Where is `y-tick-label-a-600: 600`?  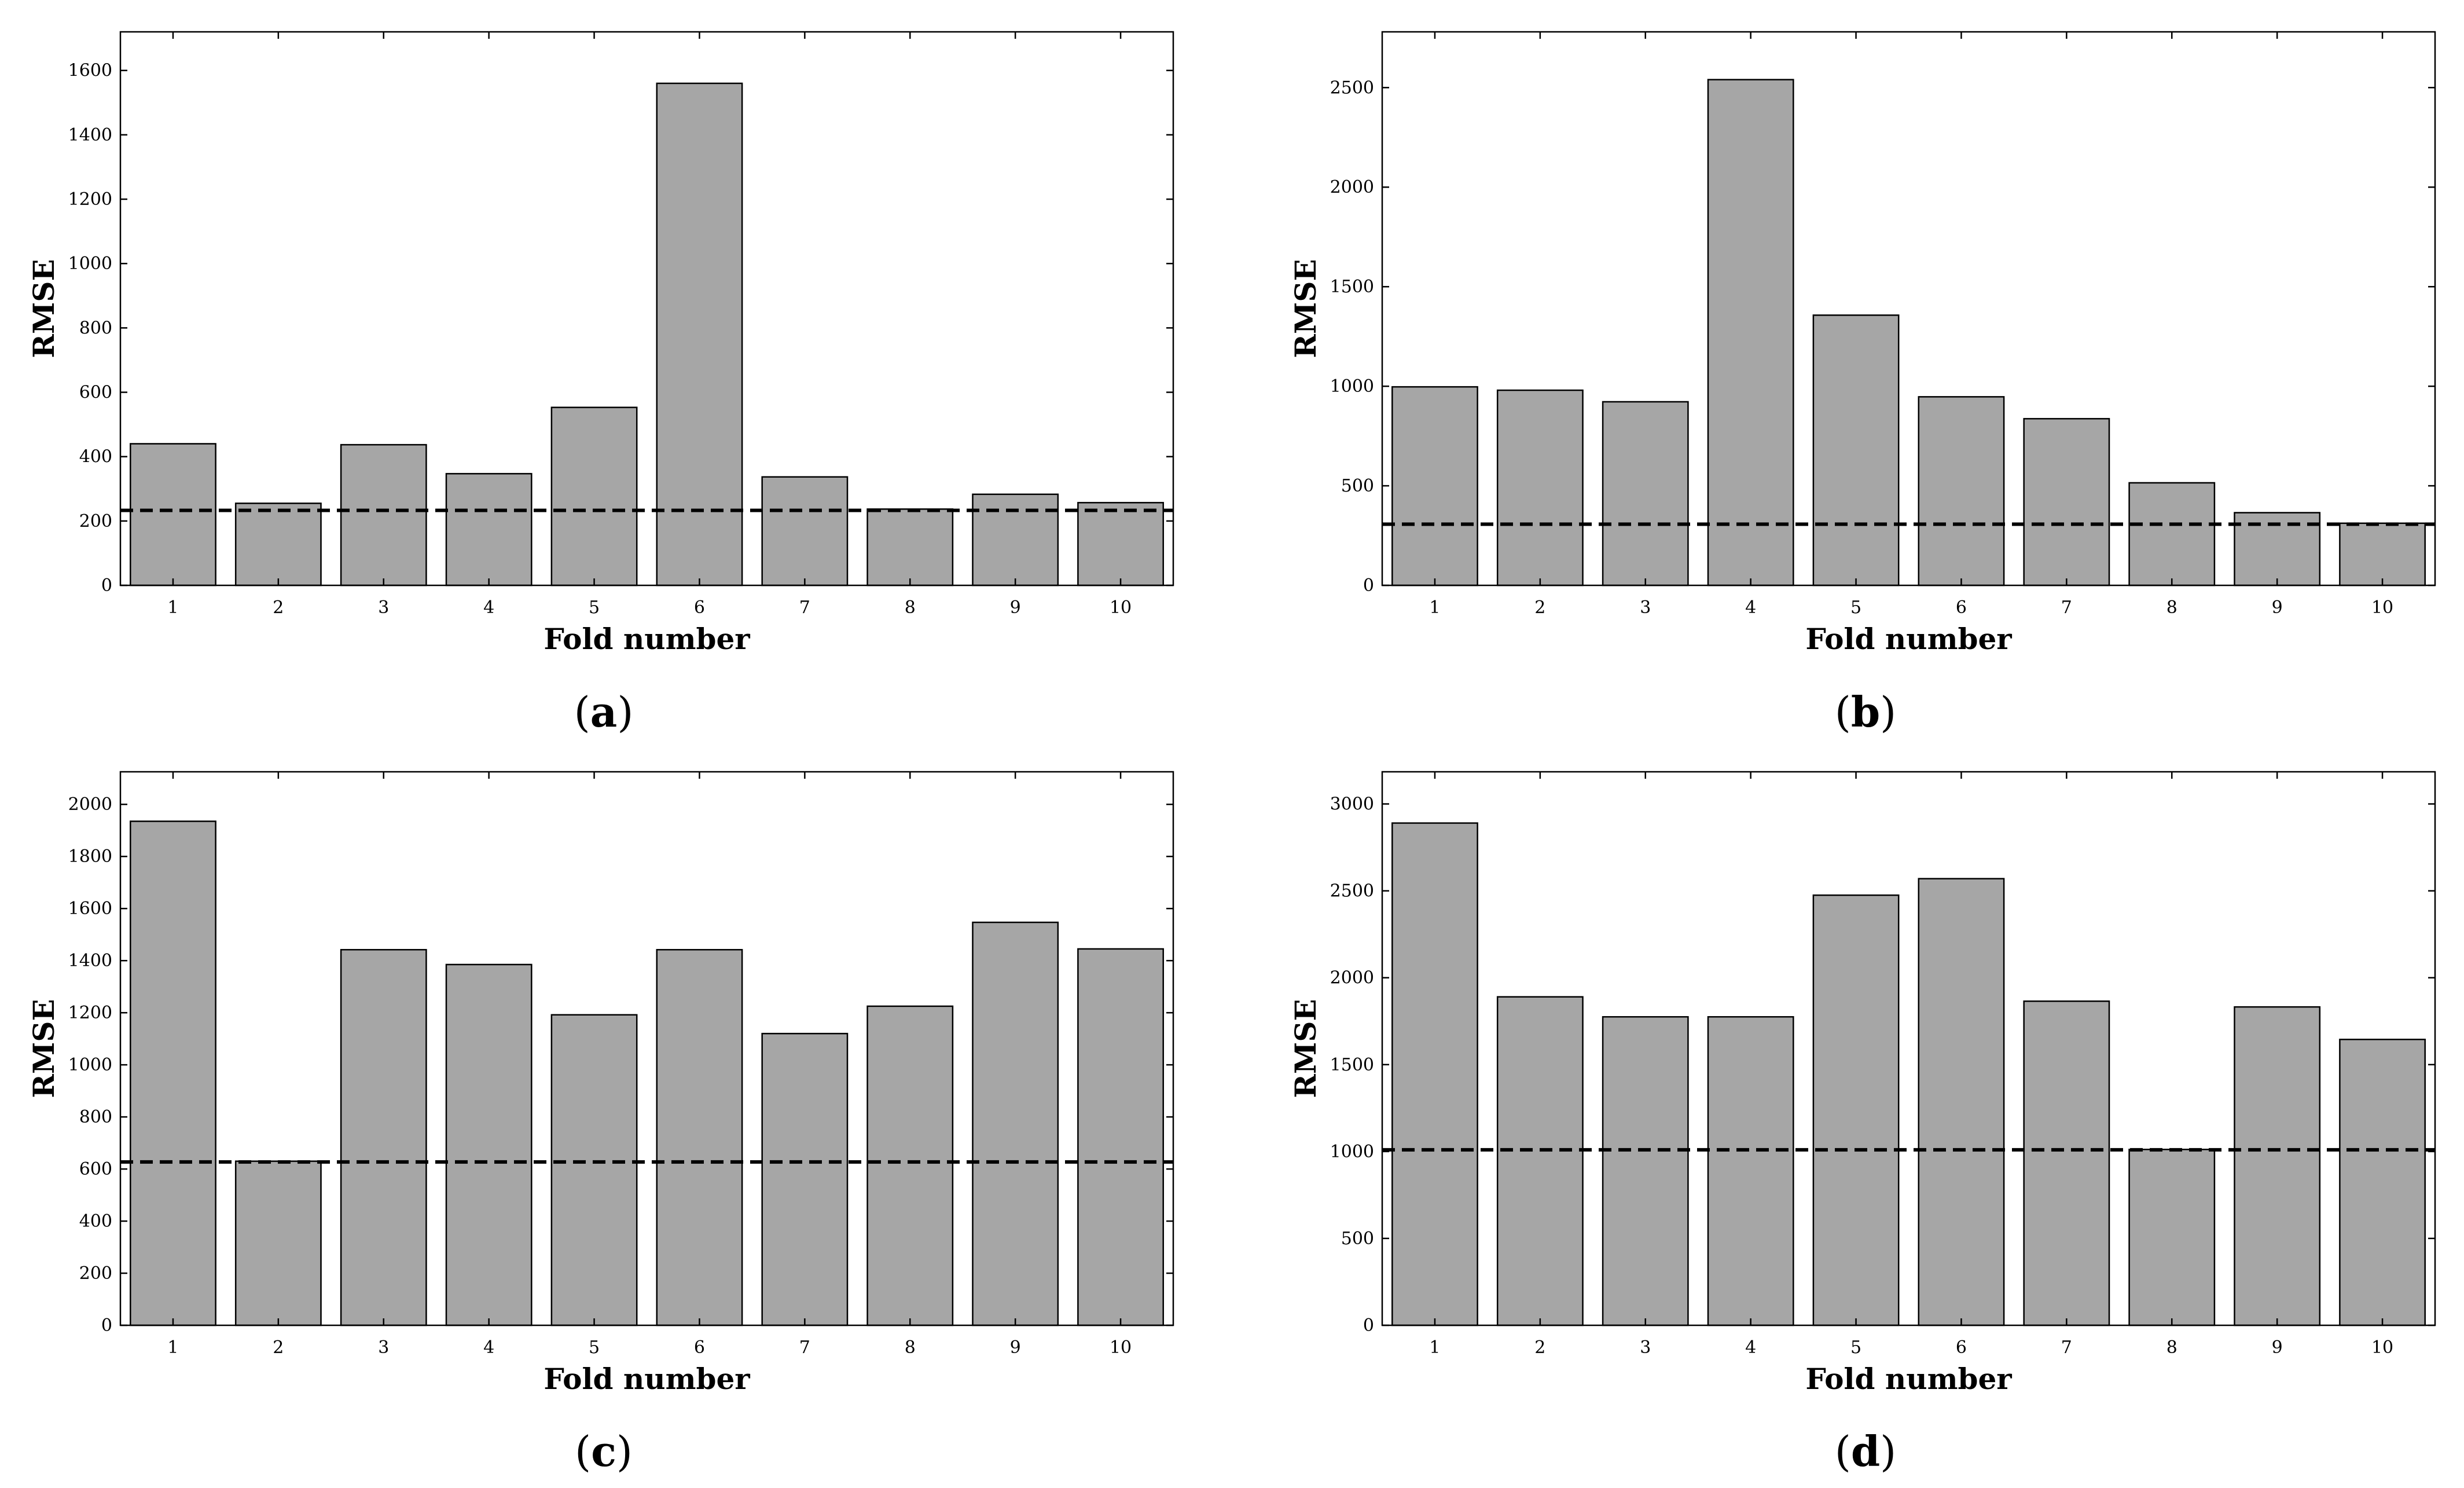 y-tick-label-a-600: 600 is located at coordinates (95, 393).